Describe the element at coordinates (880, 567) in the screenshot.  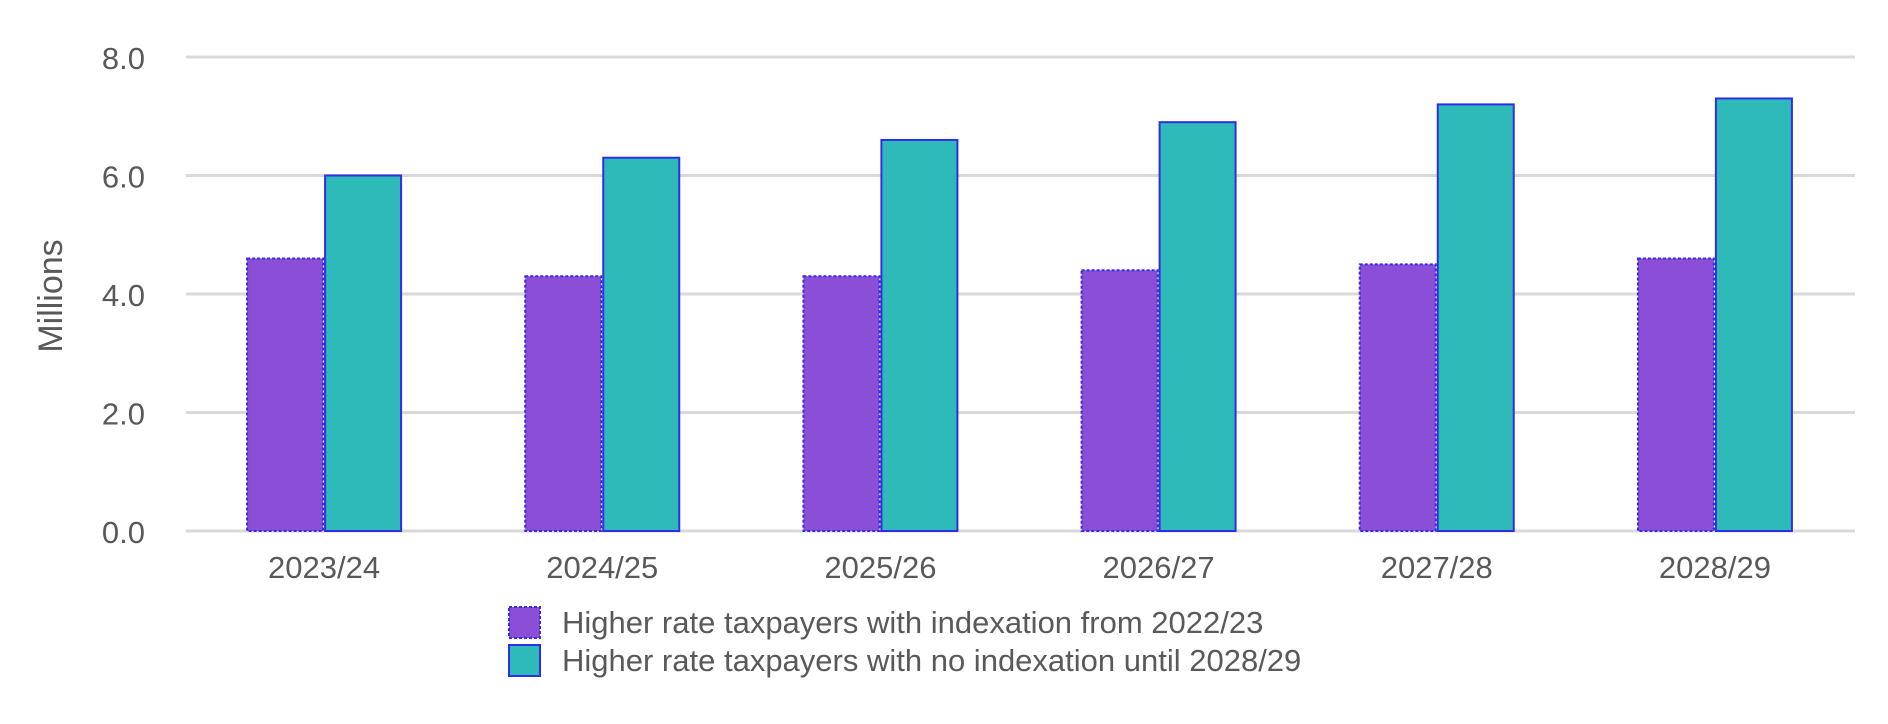
I see `x-tick-label: 2025/26` at that location.